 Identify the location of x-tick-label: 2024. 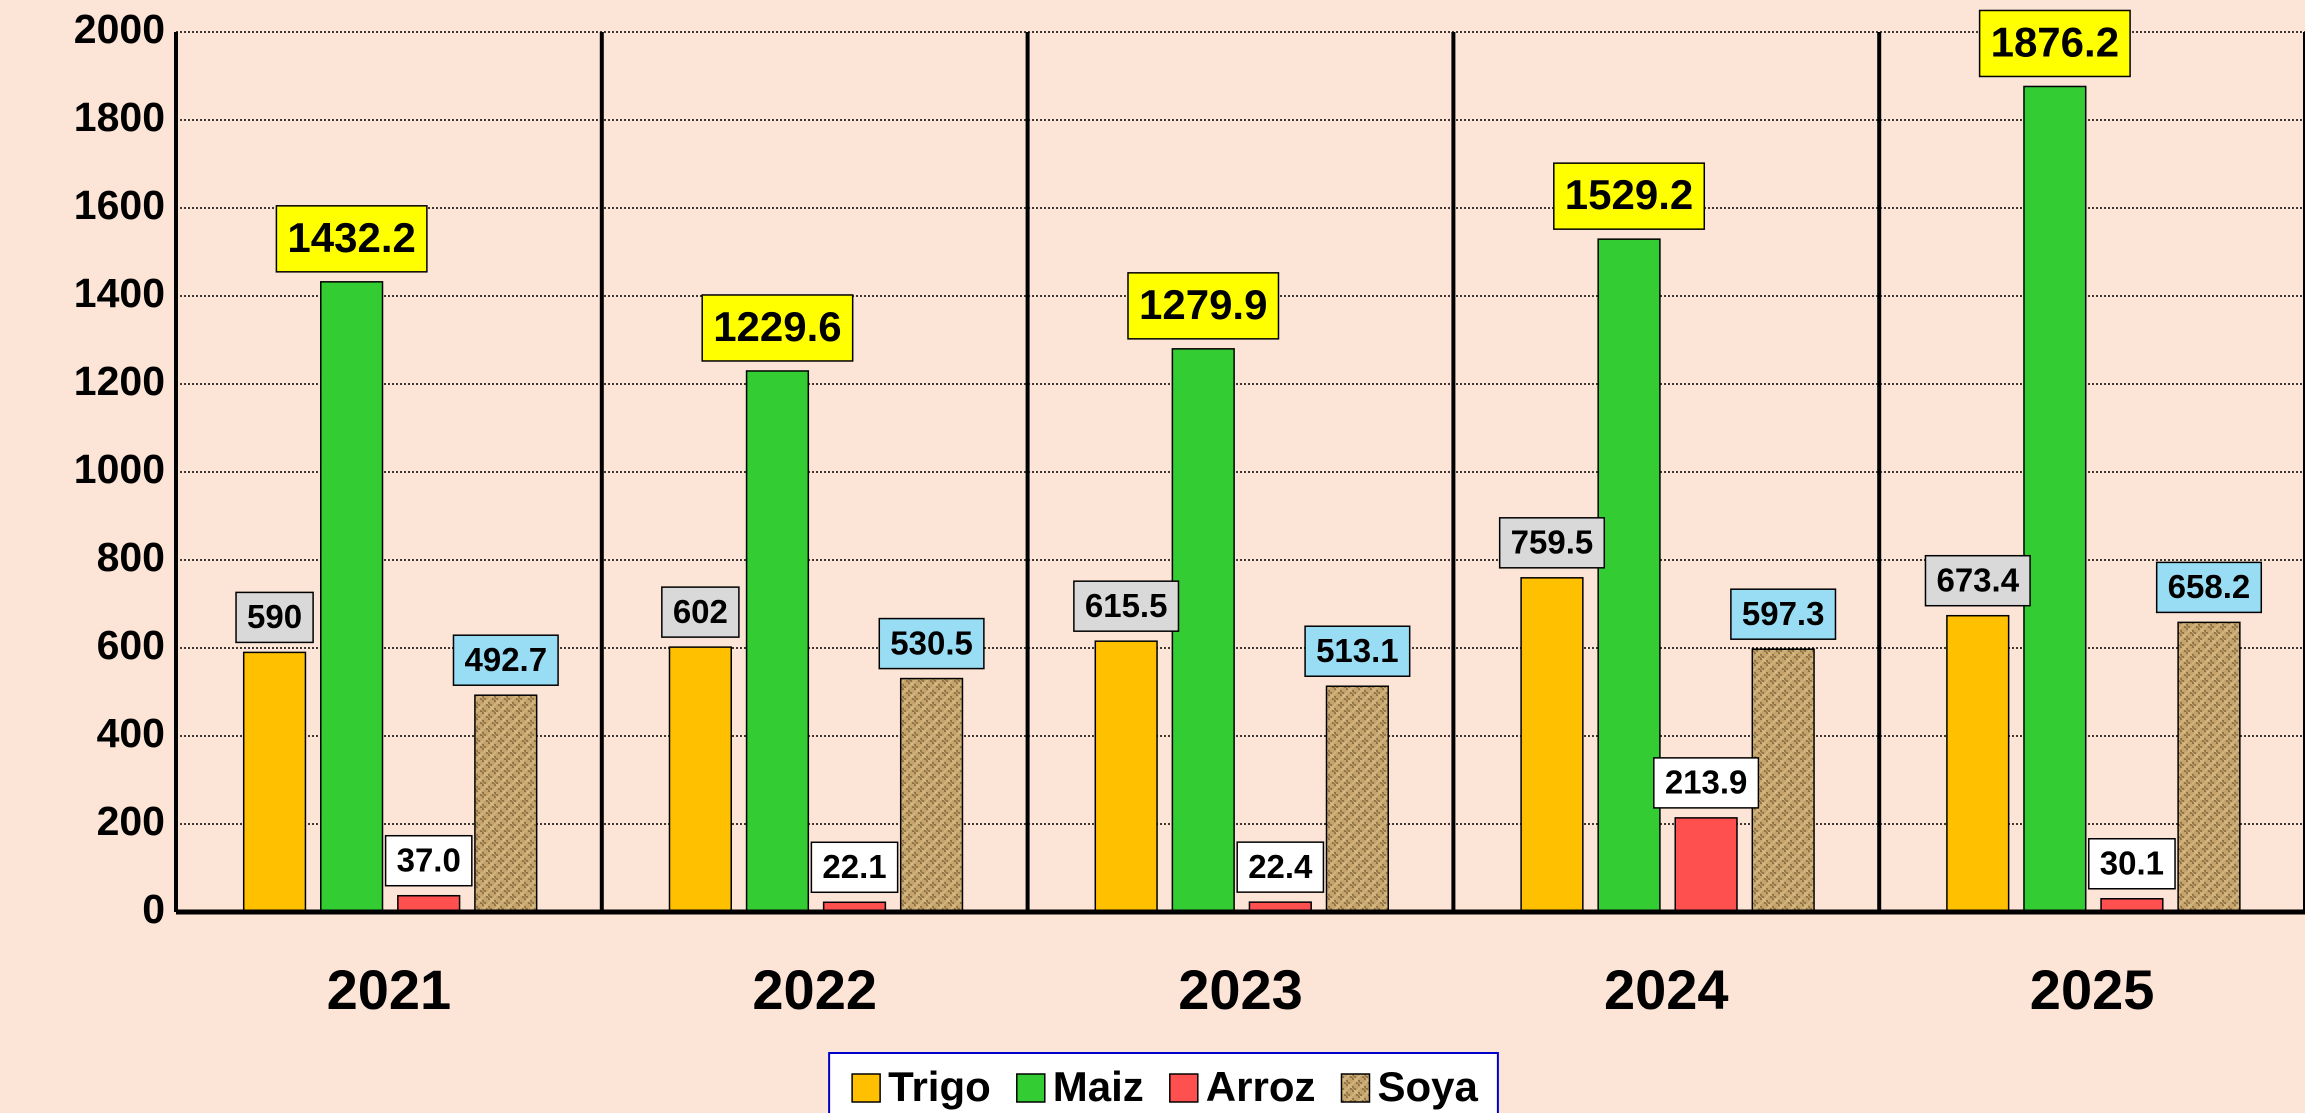
(1666, 989).